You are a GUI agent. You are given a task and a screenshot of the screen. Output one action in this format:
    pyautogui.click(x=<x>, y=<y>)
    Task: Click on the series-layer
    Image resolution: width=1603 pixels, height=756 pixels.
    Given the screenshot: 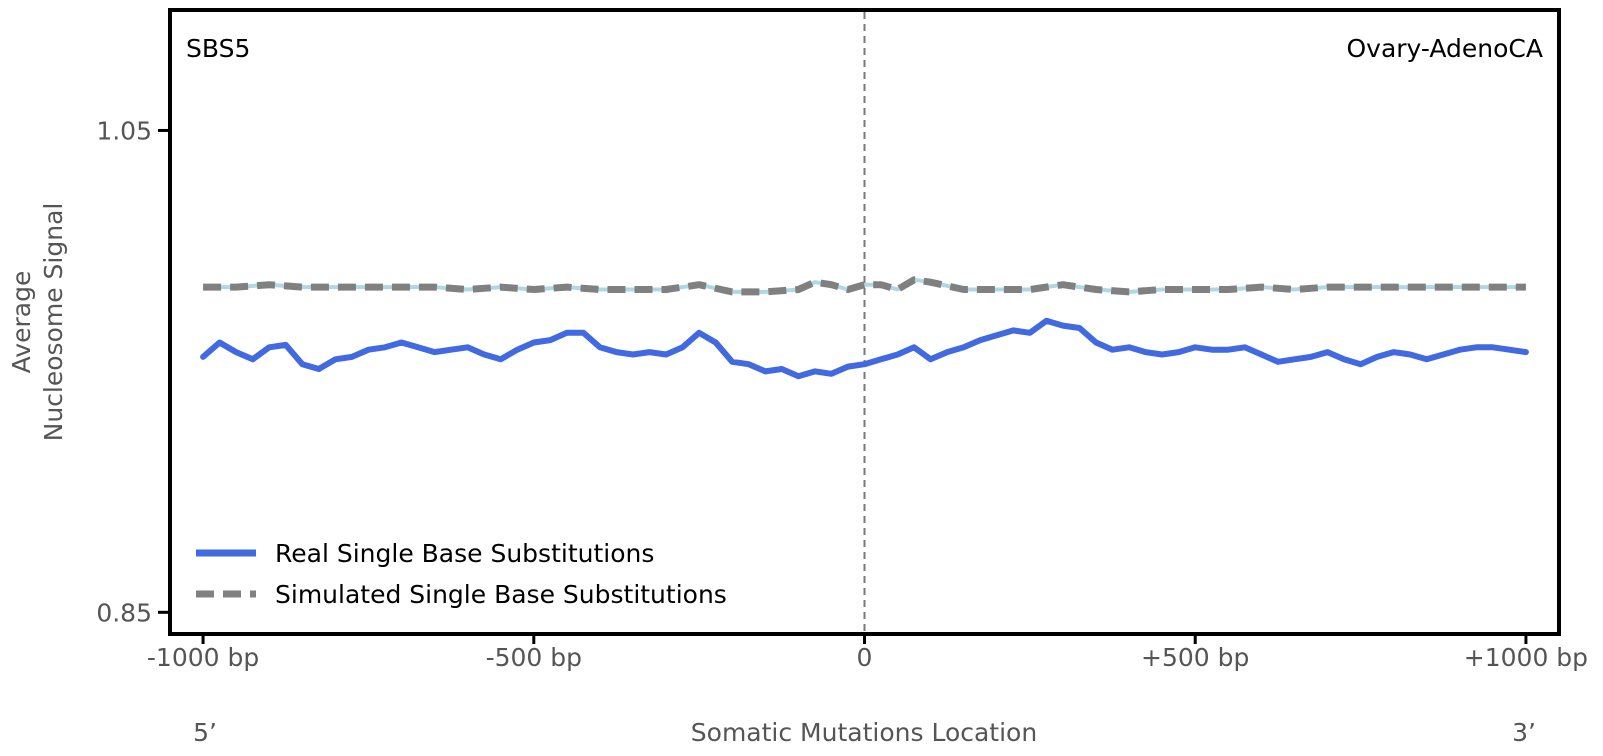 What is the action you would take?
    pyautogui.click(x=864, y=328)
    